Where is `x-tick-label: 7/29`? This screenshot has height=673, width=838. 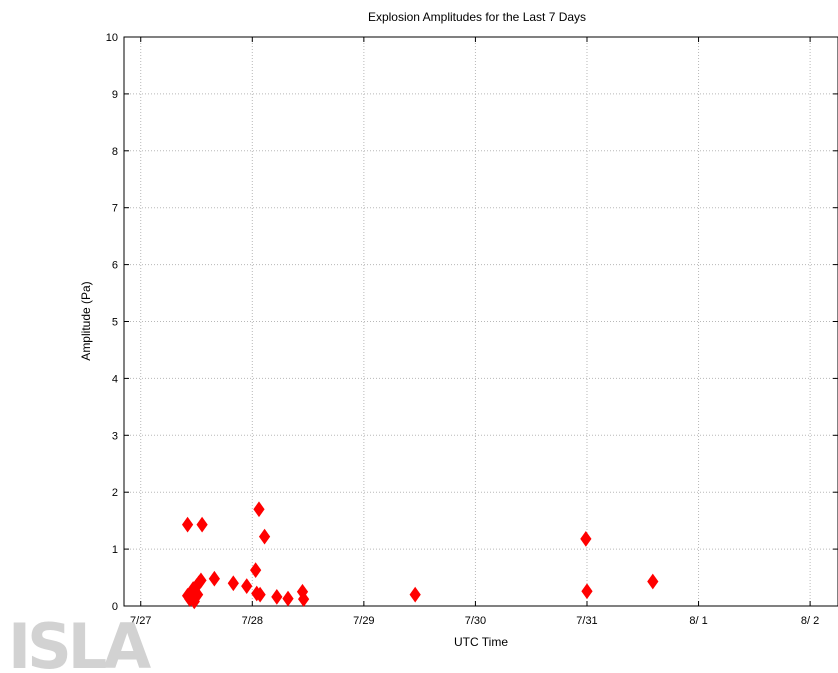 x-tick-label: 7/29 is located at coordinates (363, 621).